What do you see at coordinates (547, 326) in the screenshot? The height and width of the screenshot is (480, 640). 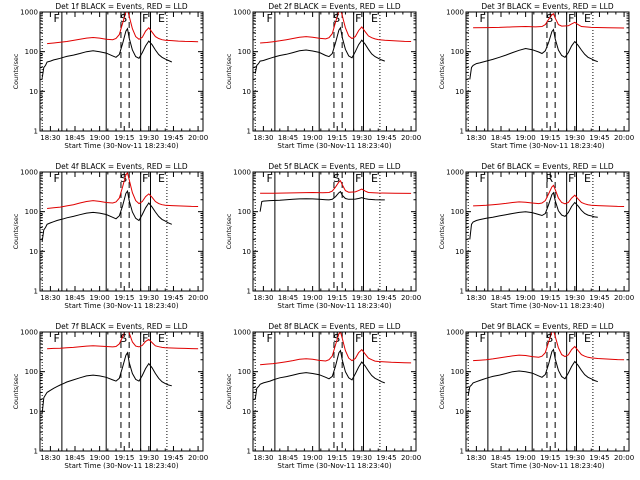 I see `chart-title: Det 9f BLACK = Events, RED = LLD` at bounding box center [547, 326].